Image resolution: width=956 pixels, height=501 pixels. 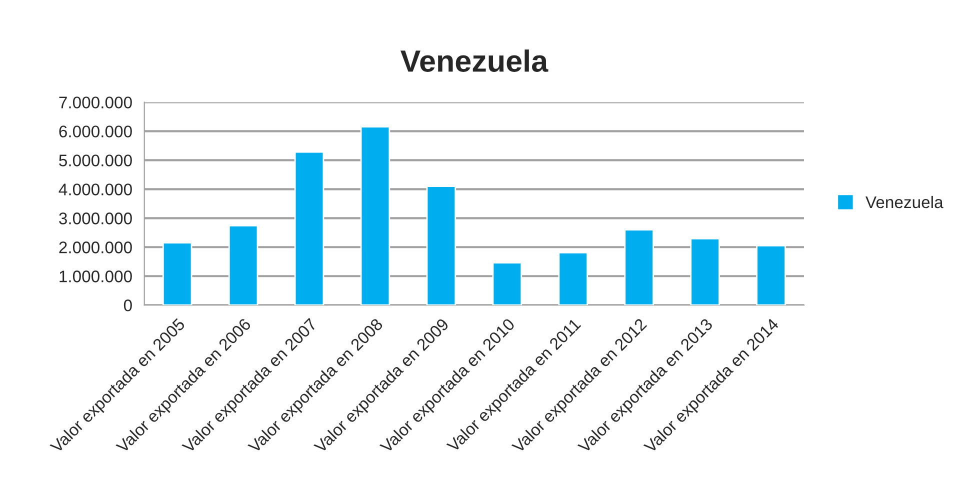 I want to click on y-tick-label: 1.000.000, so click(x=96, y=276).